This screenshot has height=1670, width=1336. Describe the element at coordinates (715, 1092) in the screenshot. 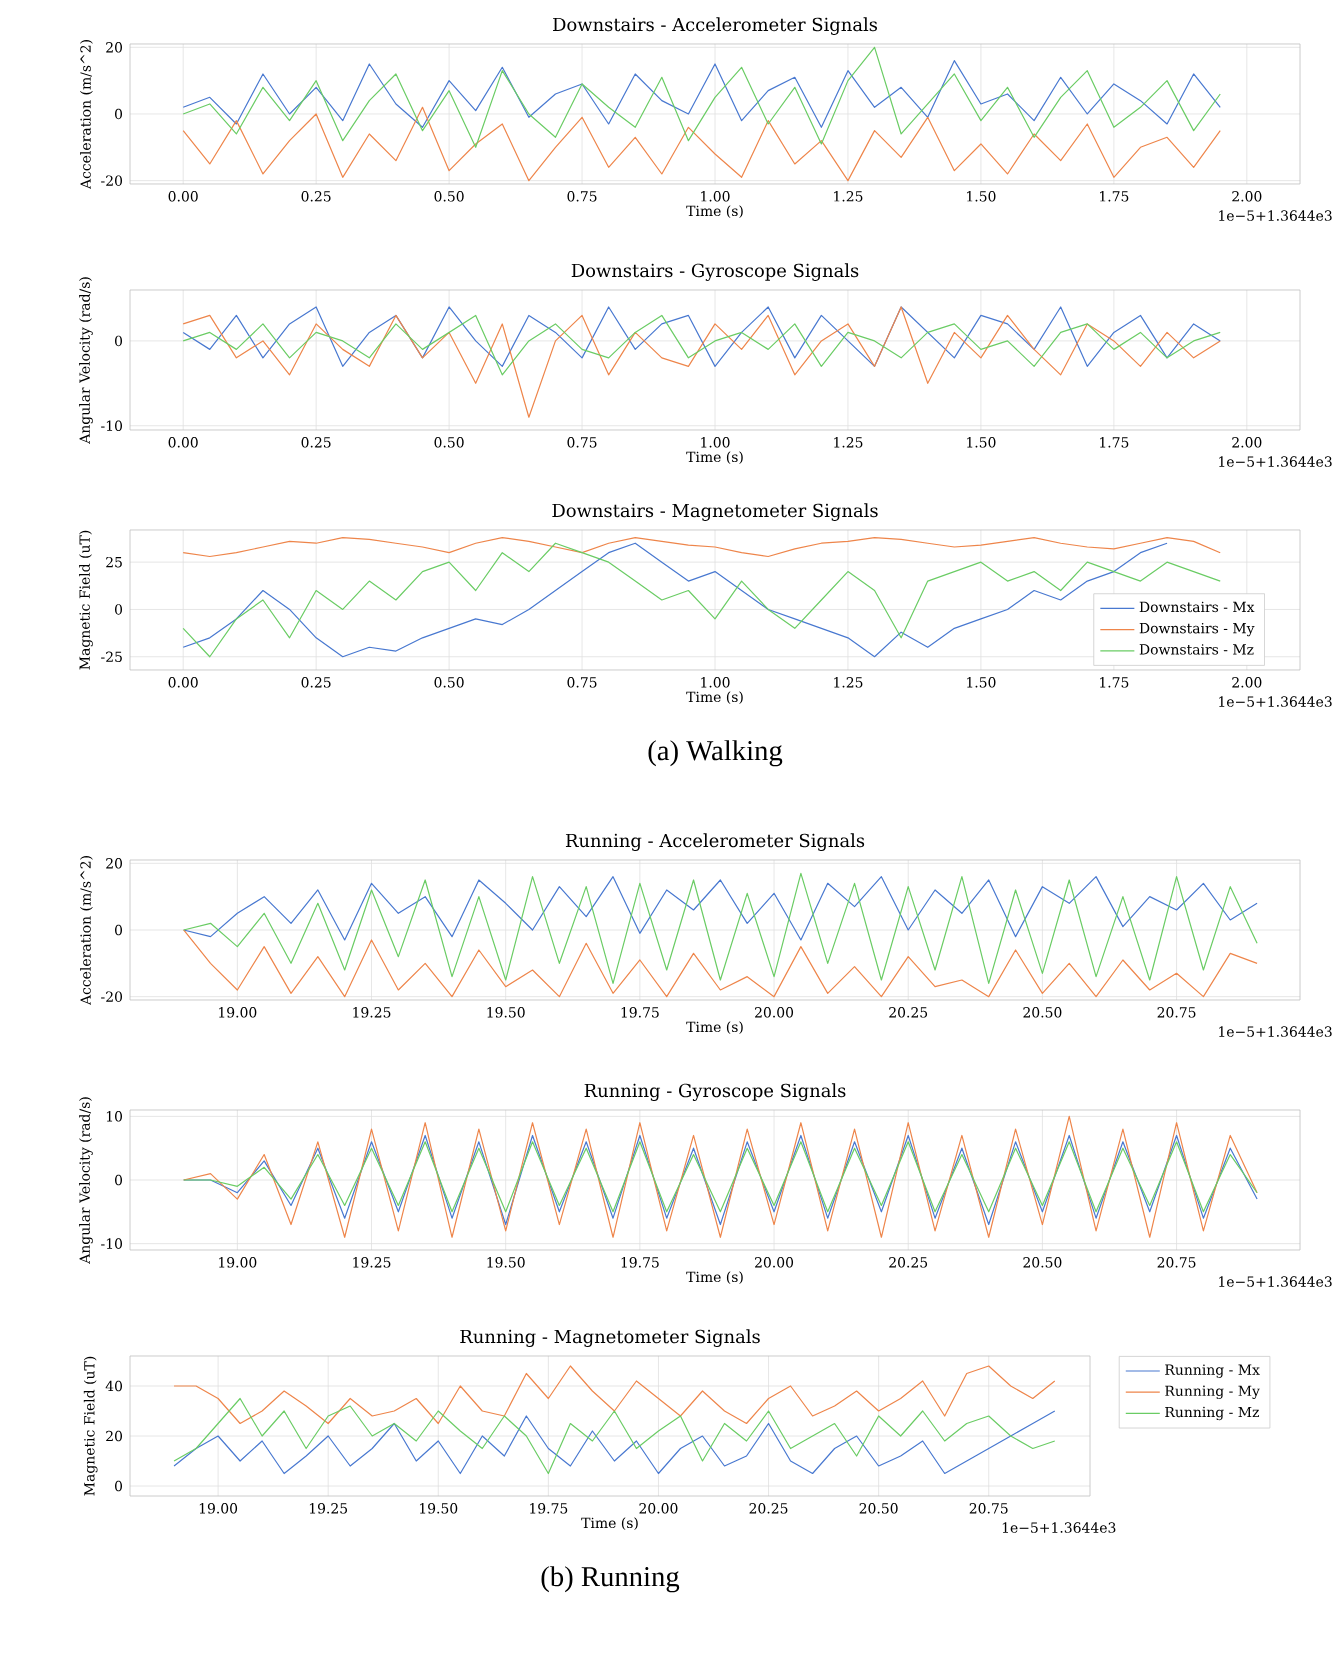

I see `chart-title: Running - Gyroscope Signals` at that location.